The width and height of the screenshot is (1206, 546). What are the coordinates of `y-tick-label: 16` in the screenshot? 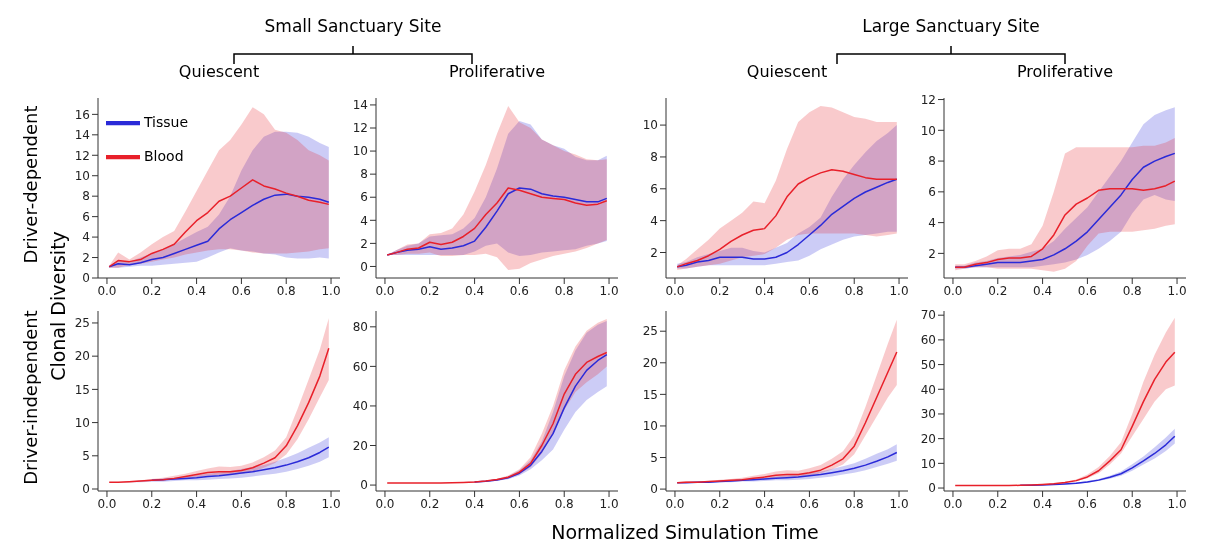 It's located at (82, 114).